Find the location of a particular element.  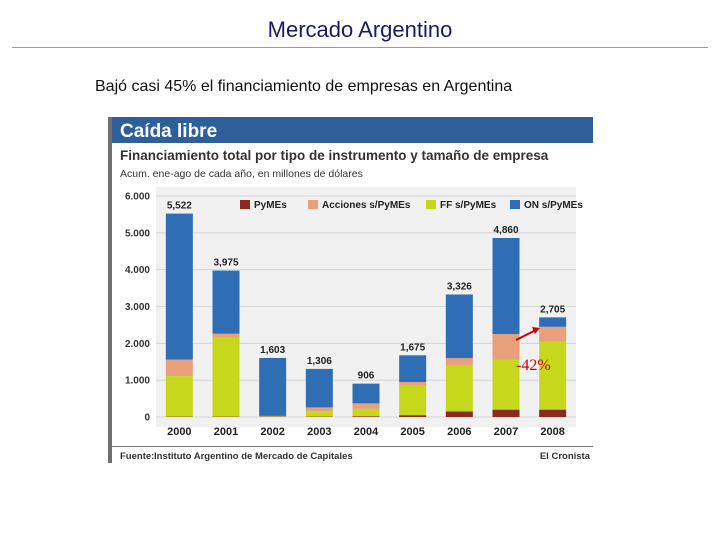

annotation-arrow is located at coordinates (526, 335).